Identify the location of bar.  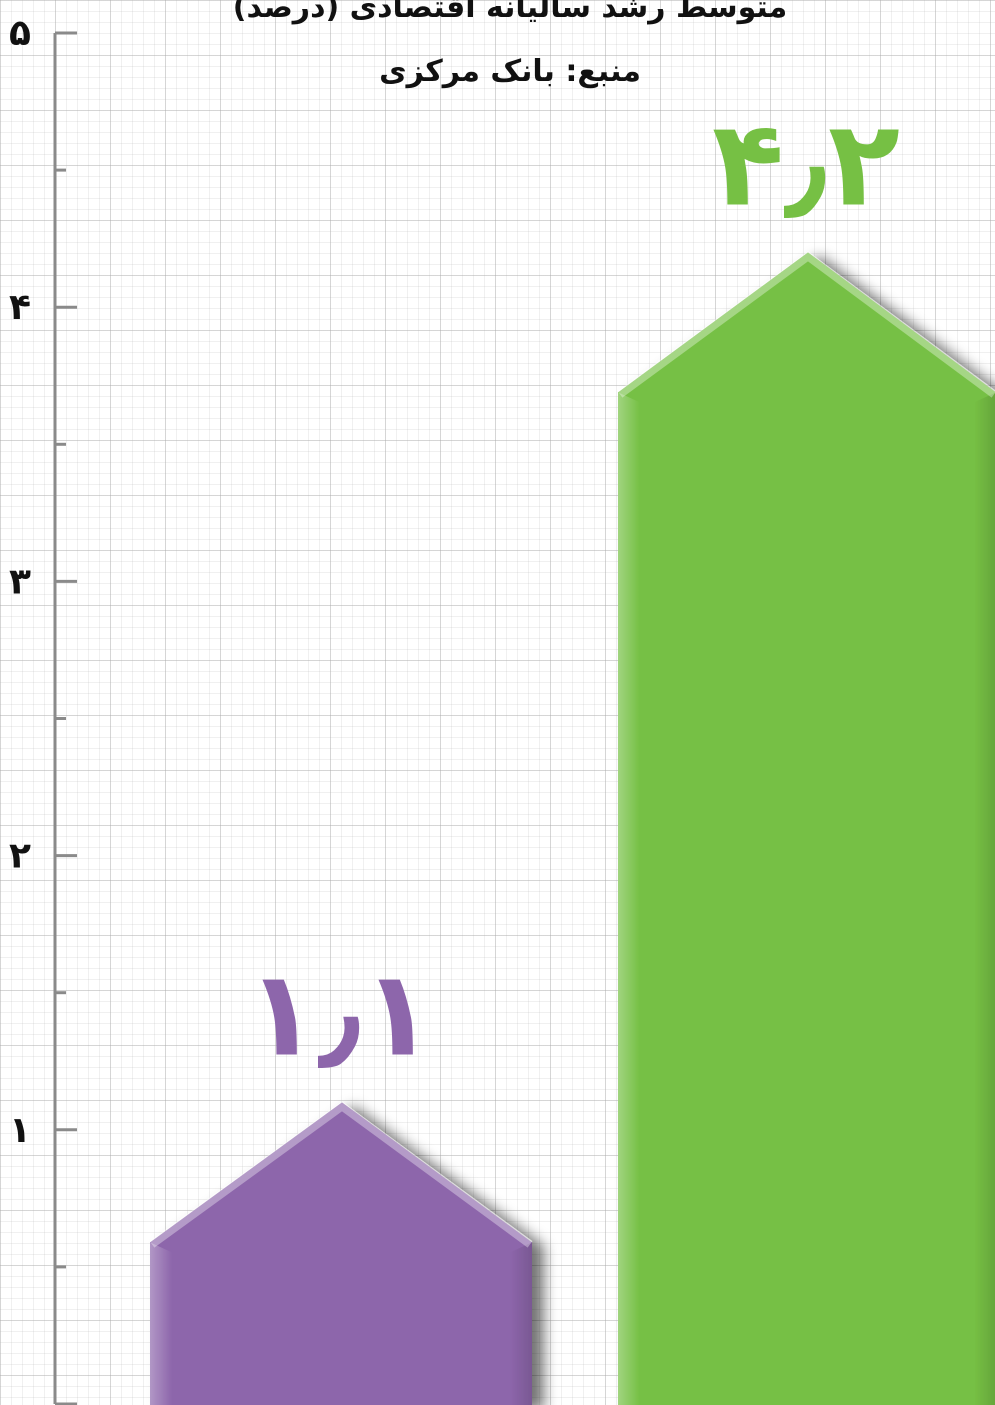
(341, 1253).